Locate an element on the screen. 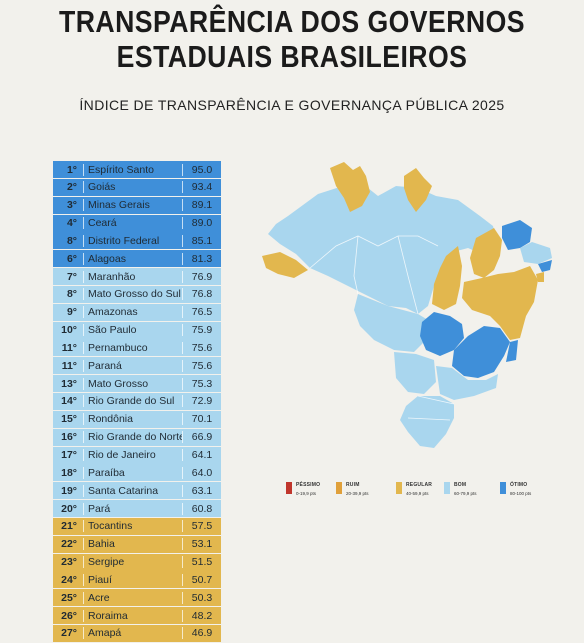 This screenshot has width=584, height=643. state-name: Amapá is located at coordinates (132, 633).